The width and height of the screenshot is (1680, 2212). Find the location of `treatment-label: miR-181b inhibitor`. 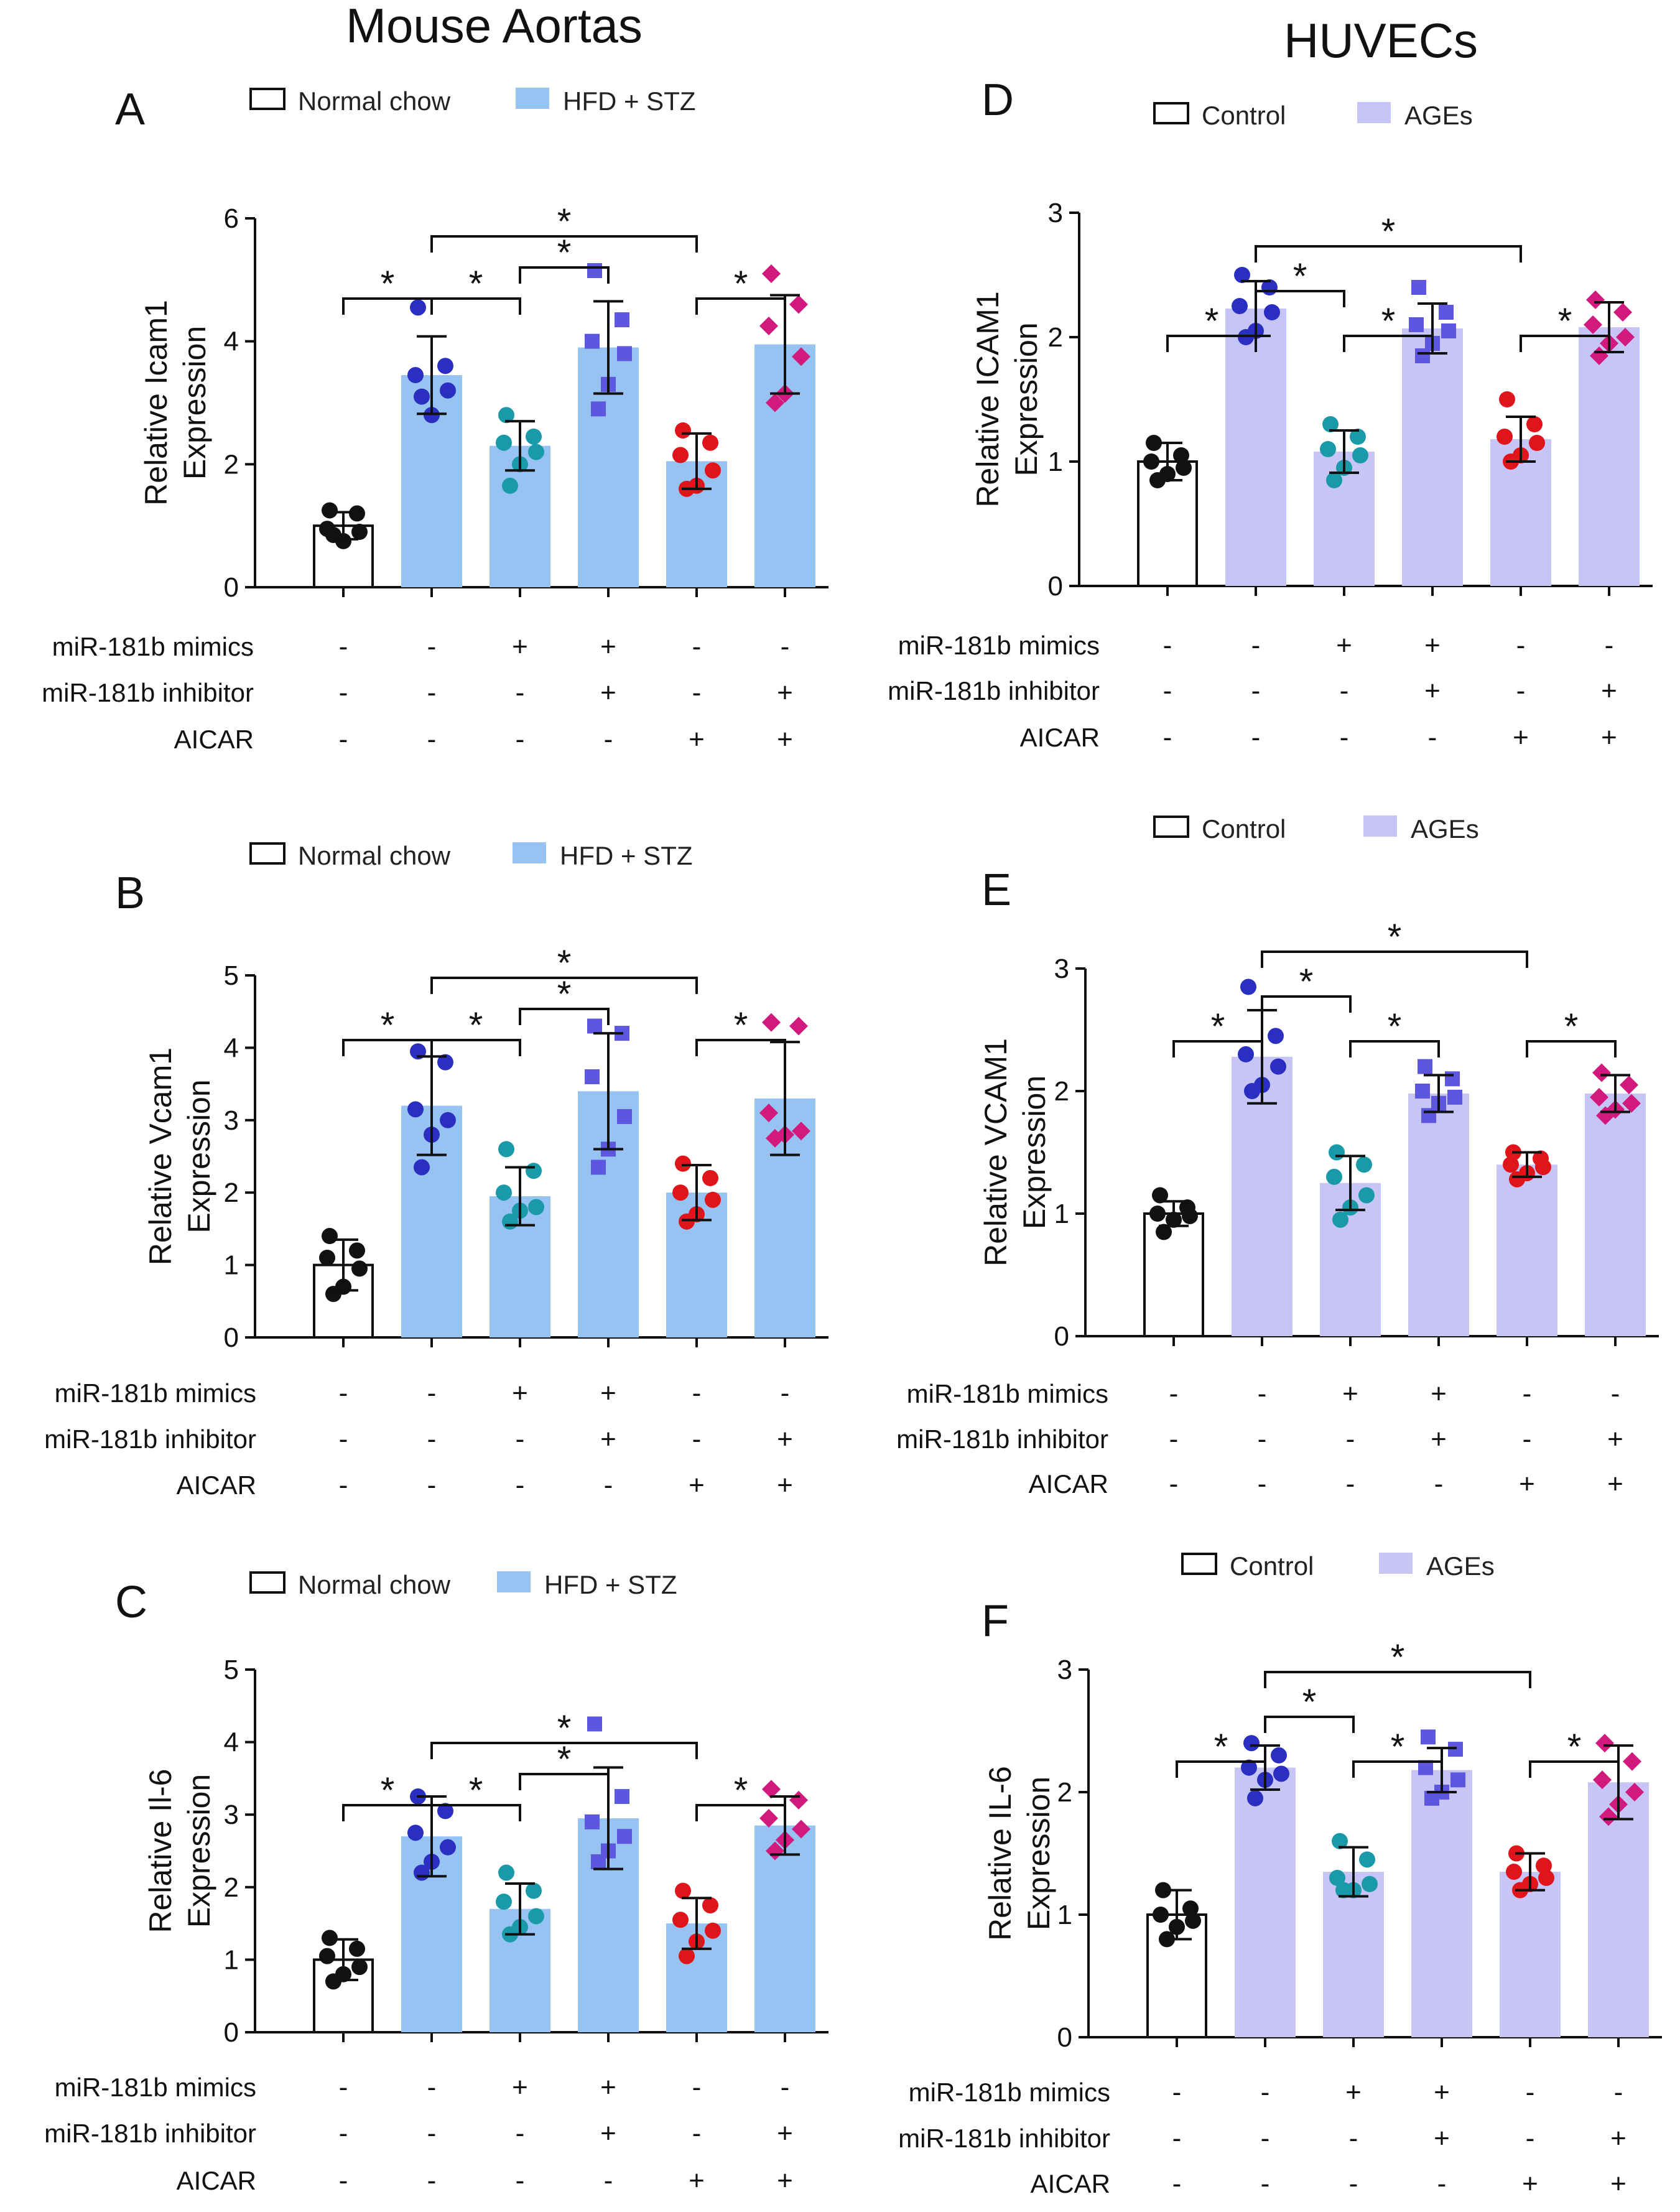

treatment-label: miR-181b inhibitor is located at coordinates (994, 690).